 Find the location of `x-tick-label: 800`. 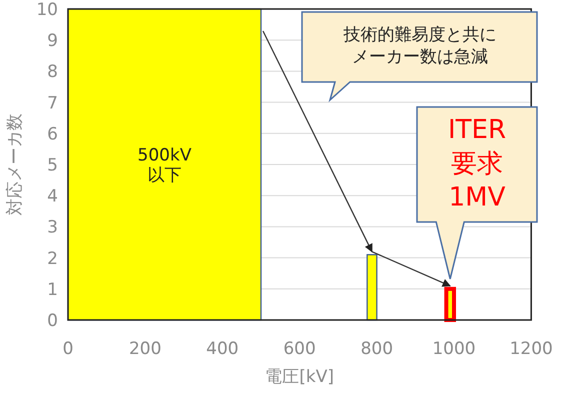

x-tick-label: 800 is located at coordinates (377, 349).